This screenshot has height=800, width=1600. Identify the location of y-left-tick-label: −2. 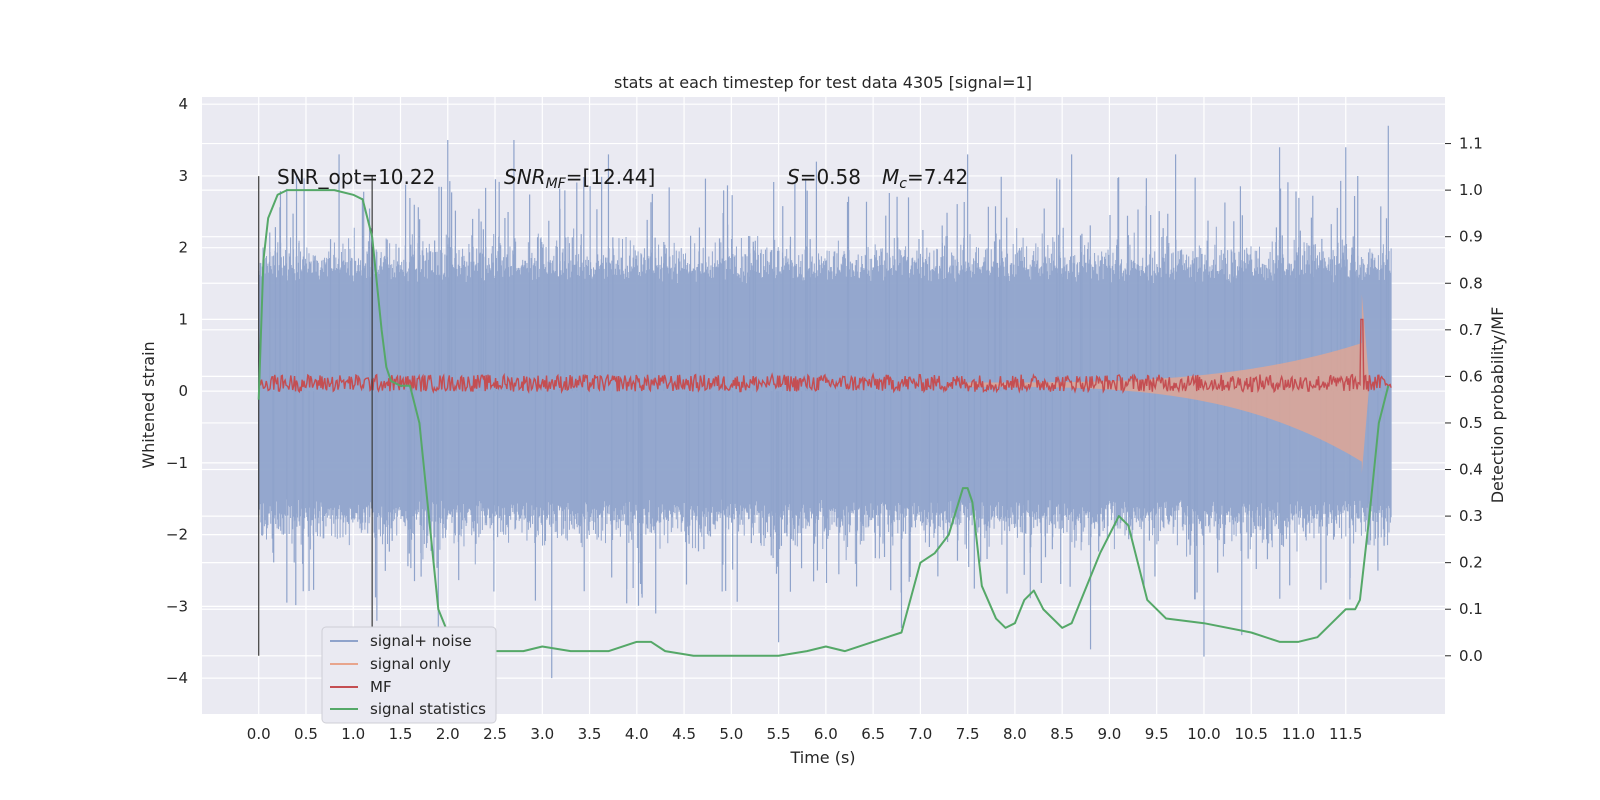
(177, 535).